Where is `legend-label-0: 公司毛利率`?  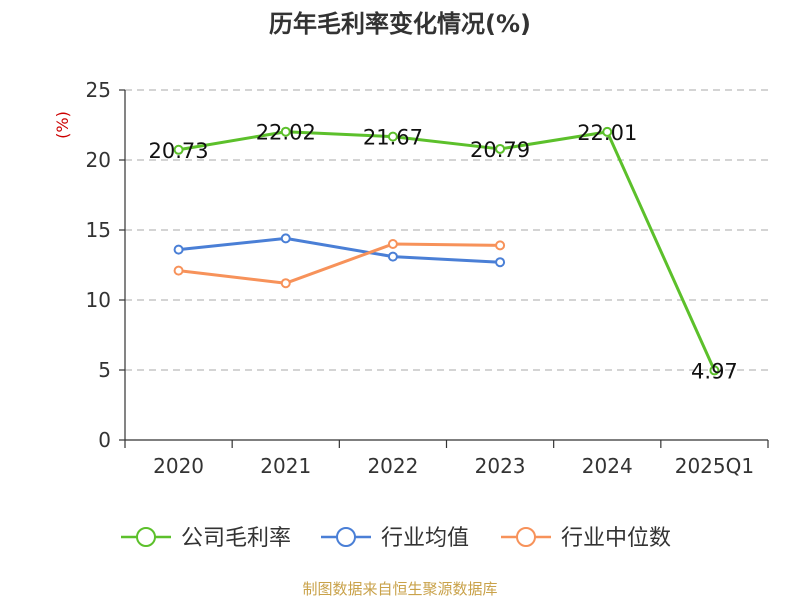 legend-label-0: 公司毛利率 is located at coordinates (236, 538).